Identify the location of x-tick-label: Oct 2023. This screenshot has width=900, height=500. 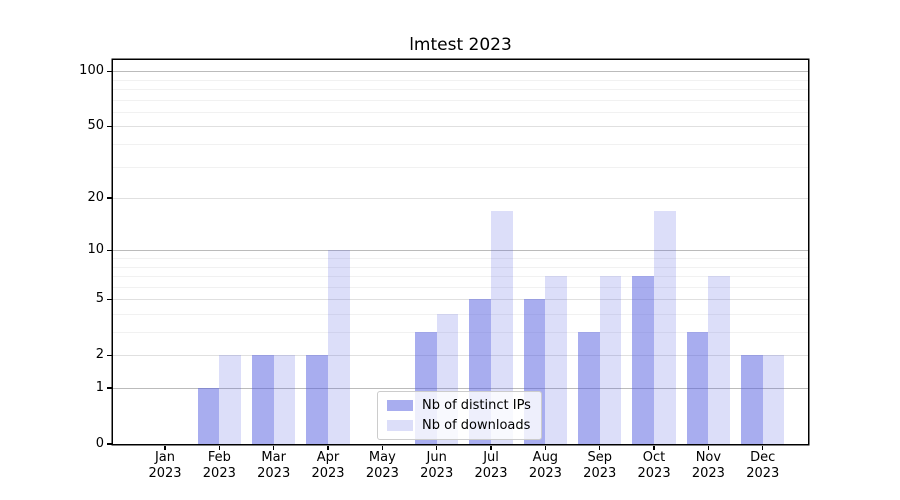
(654, 465).